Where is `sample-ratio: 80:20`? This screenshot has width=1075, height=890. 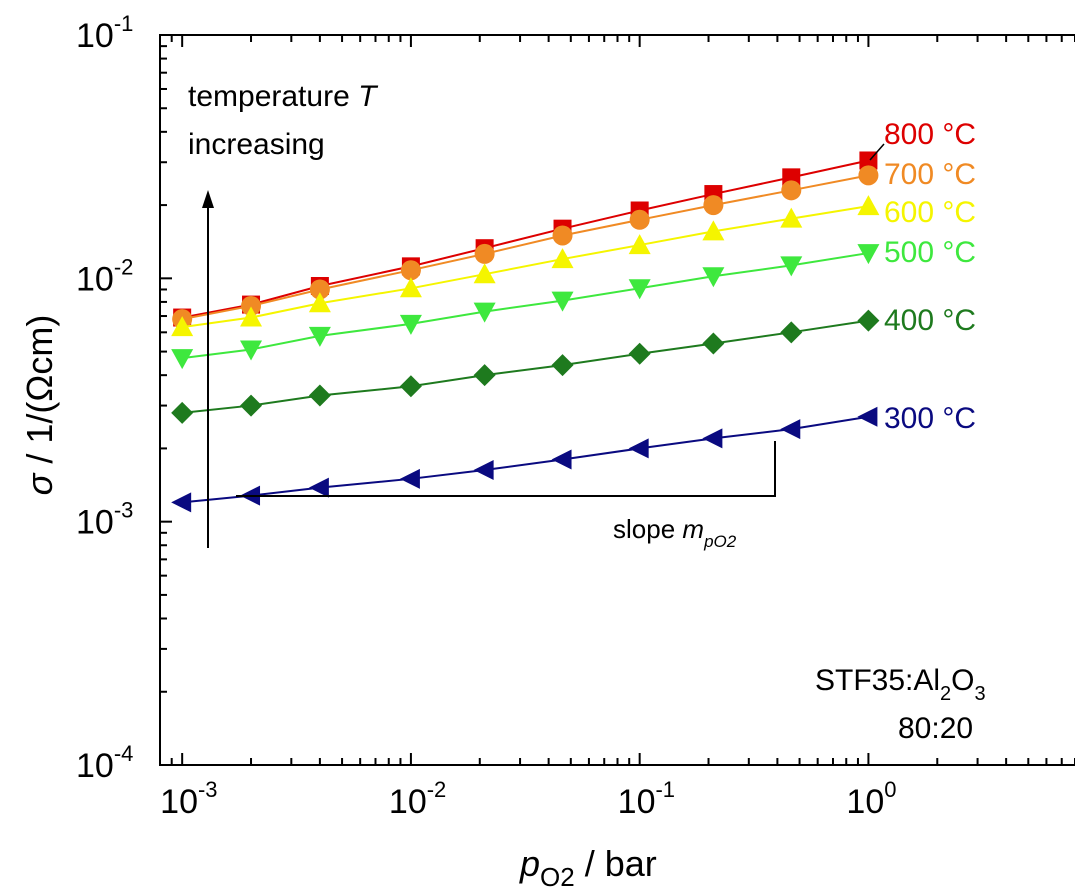
sample-ratio: 80:20 is located at coordinates (935, 728).